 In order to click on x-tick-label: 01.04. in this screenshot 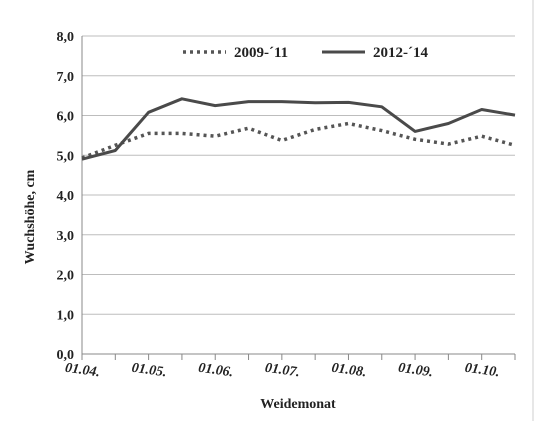, I will do `click(82, 371)`.